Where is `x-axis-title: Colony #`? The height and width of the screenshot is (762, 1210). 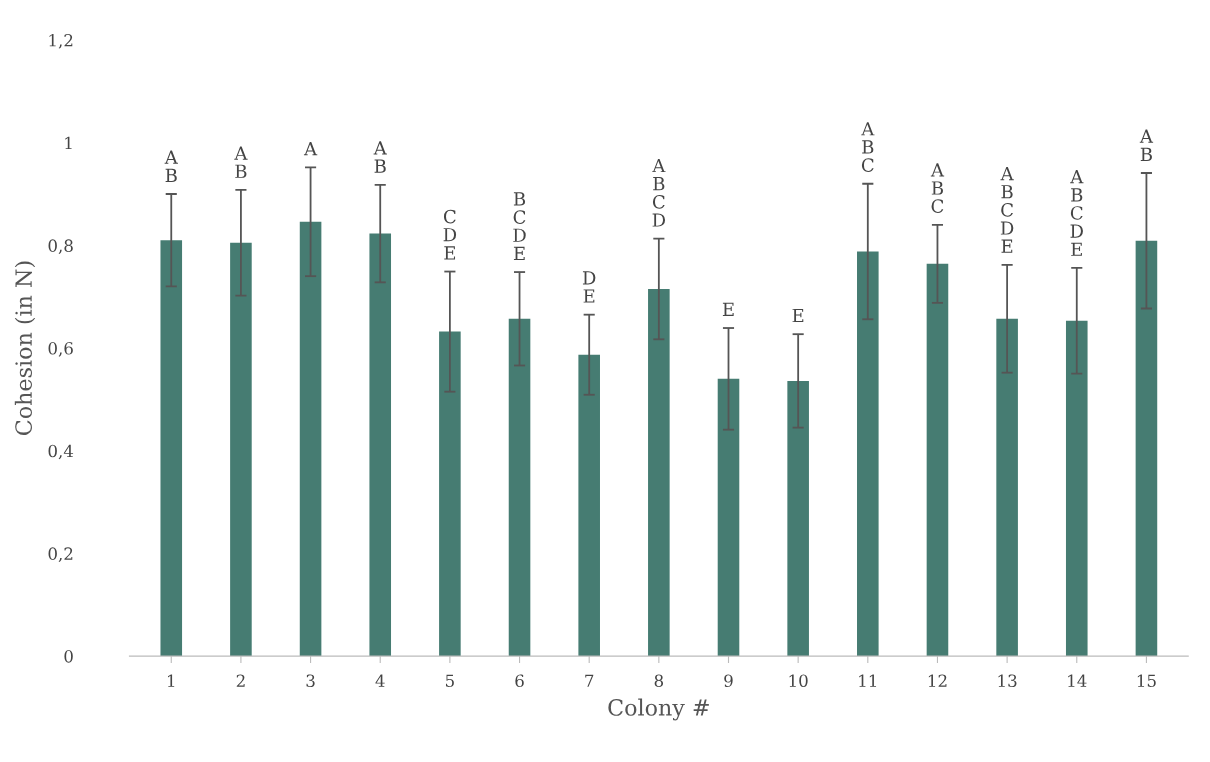
x-axis-title: Colony # is located at coordinates (658, 709).